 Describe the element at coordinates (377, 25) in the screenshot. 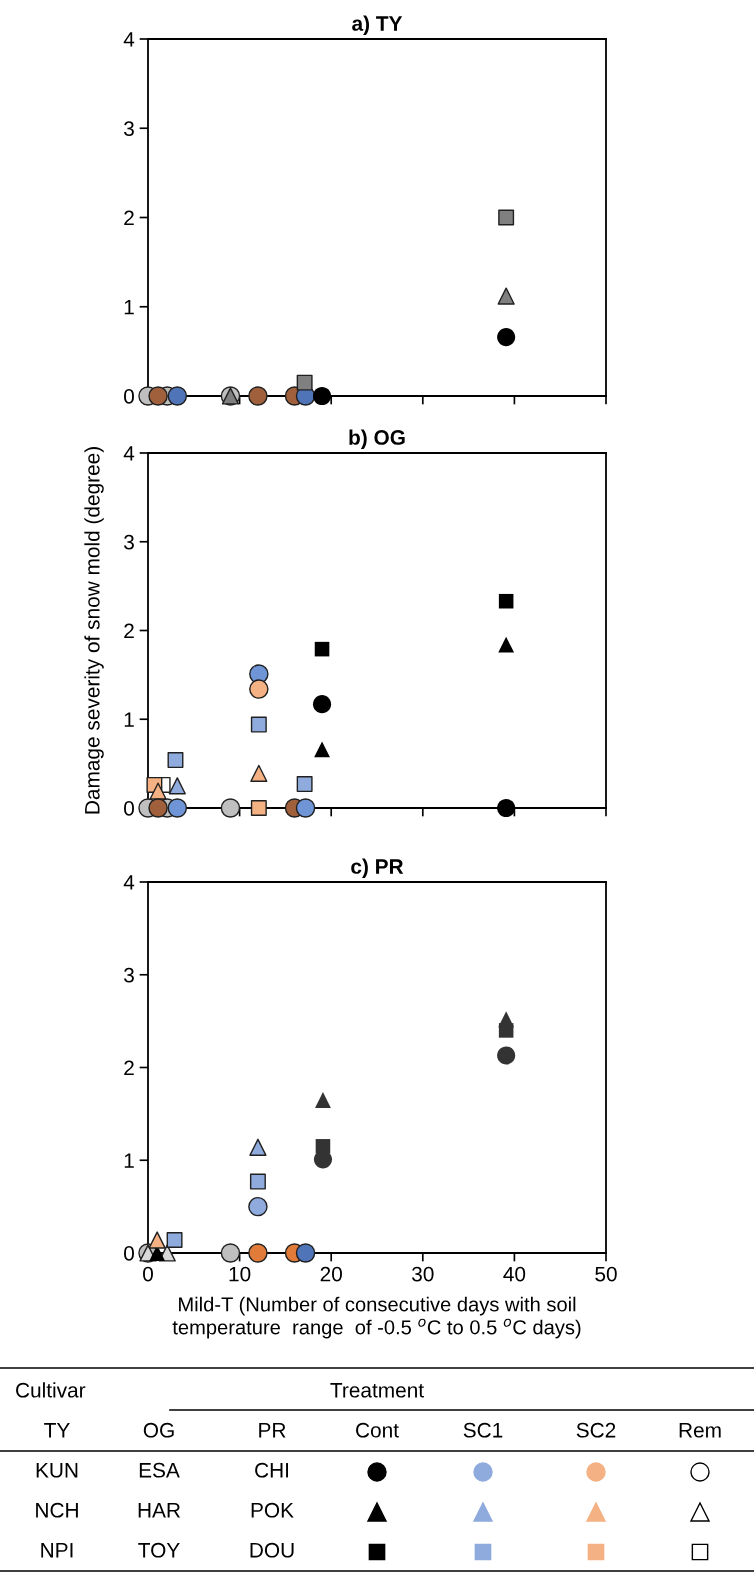

I see `chart-title: a) TY` at that location.